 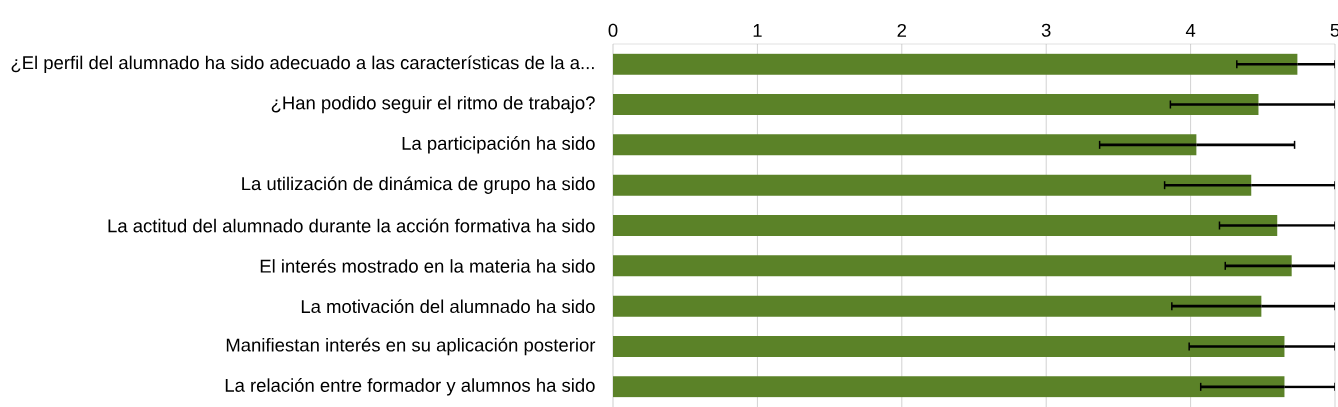 I want to click on x-tick-label: 2, so click(x=902, y=30).